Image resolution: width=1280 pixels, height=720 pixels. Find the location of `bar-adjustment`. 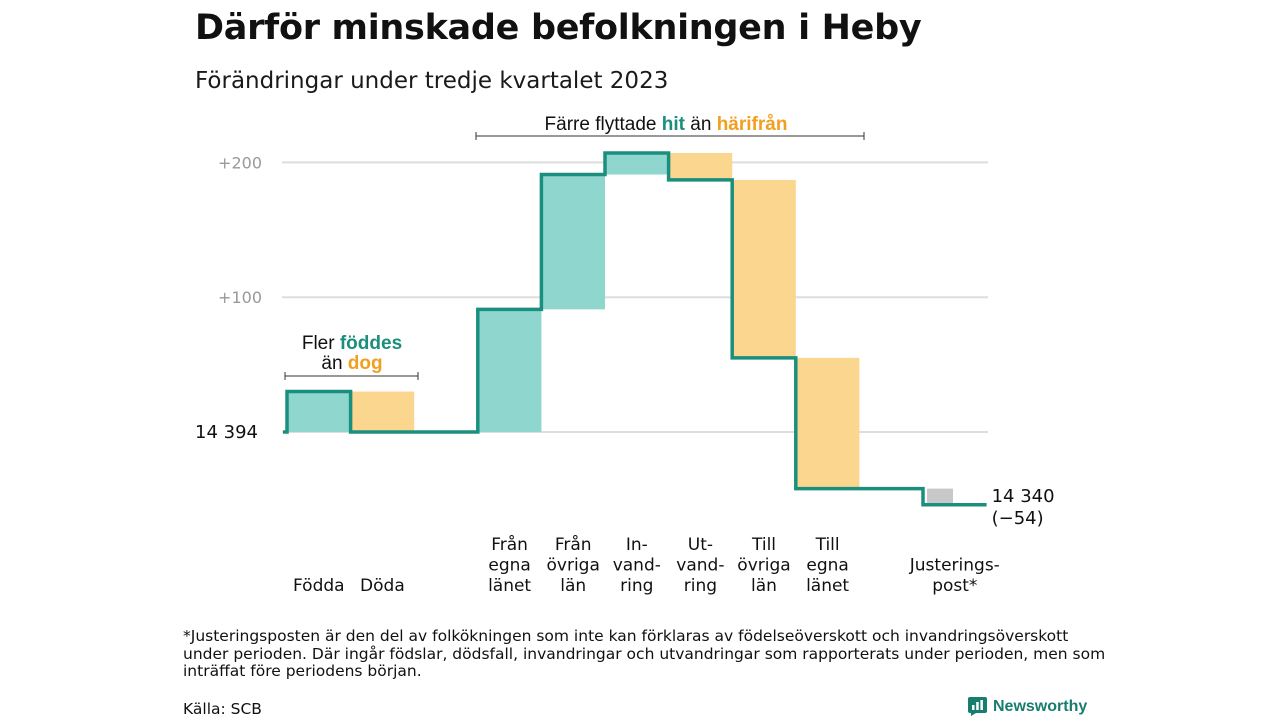

bar-adjustment is located at coordinates (940, 496).